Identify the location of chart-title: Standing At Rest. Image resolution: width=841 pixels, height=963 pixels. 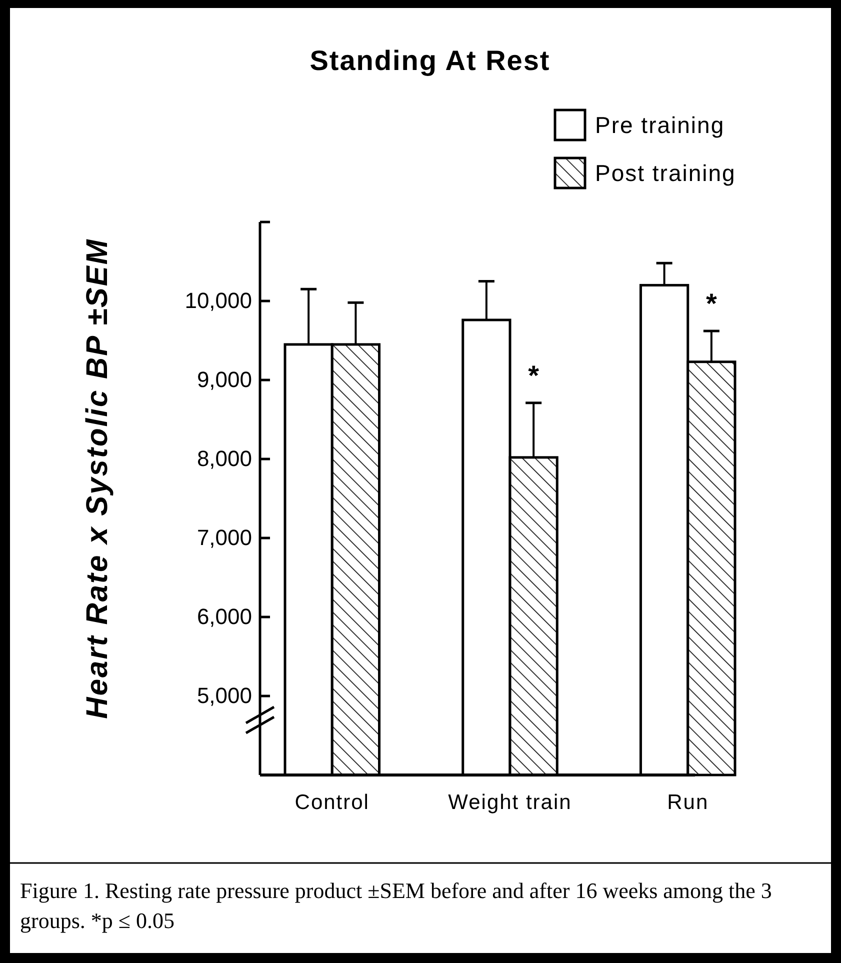
(430, 60).